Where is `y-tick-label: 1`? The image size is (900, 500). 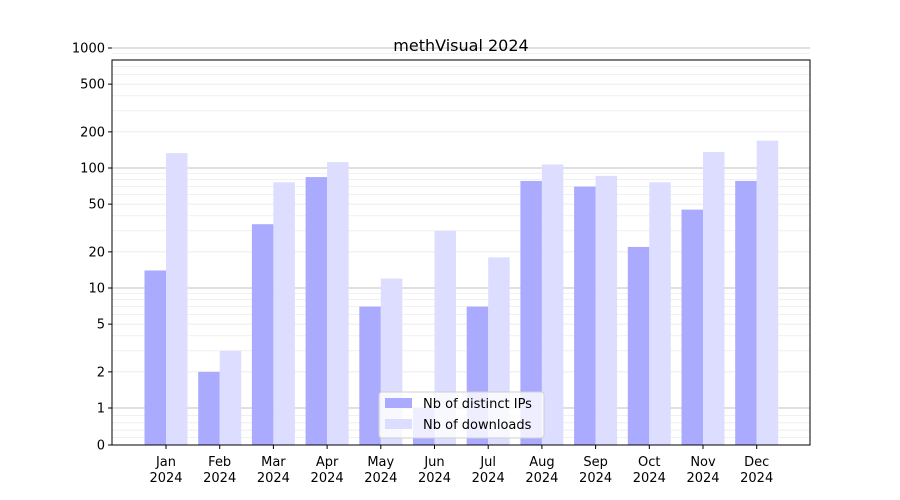 y-tick-label: 1 is located at coordinates (101, 409).